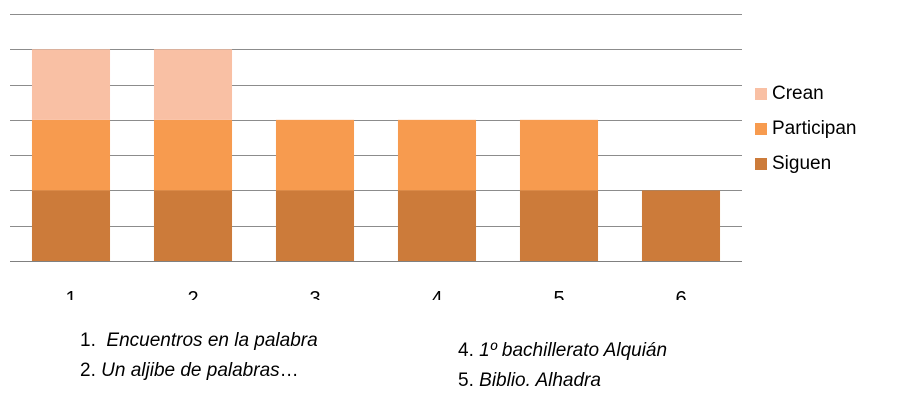 The width and height of the screenshot is (917, 396). What do you see at coordinates (88, 370) in the screenshot?
I see `note-number: 2.` at bounding box center [88, 370].